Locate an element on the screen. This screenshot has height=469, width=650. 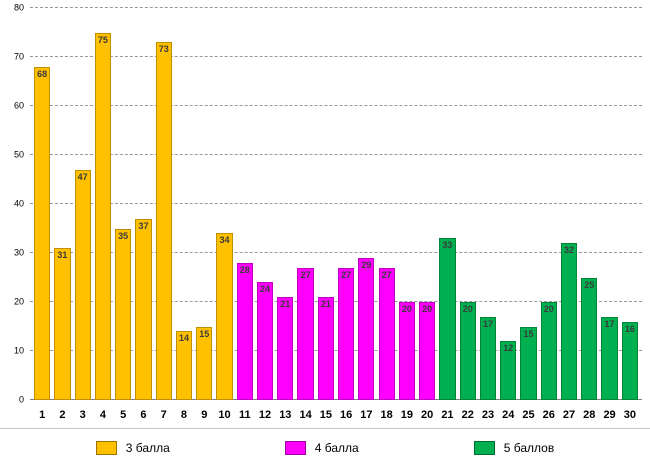
y-tick-label: 30 is located at coordinates (18, 252).